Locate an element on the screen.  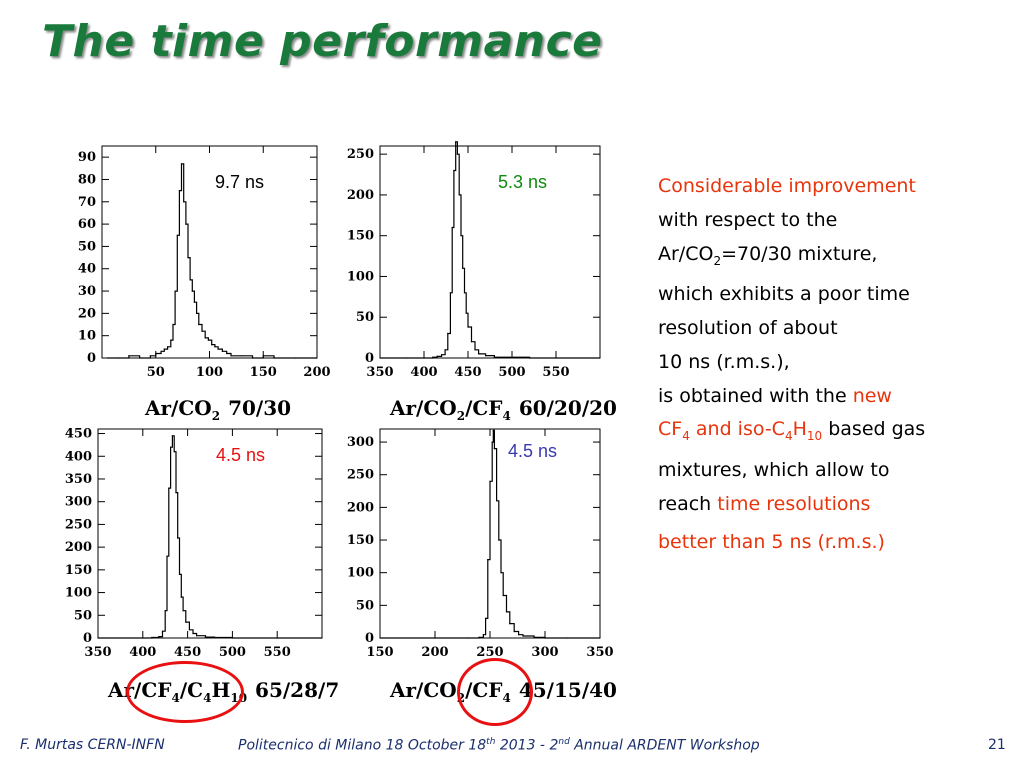
body-line-11: better than 5 ns (r.m.s.) is located at coordinates (771, 541).